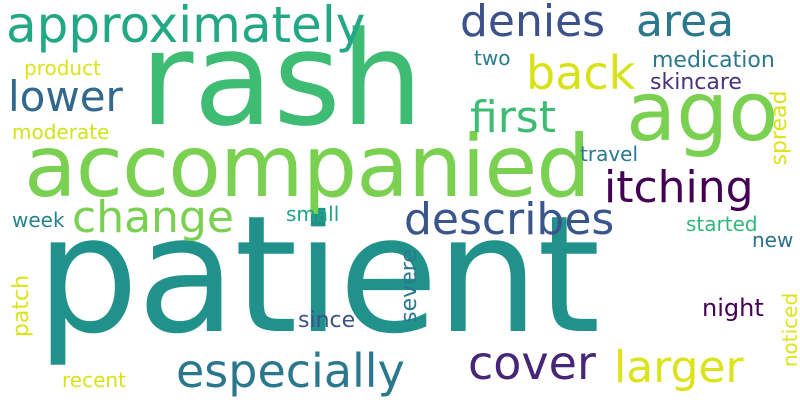 This screenshot has height=400, width=800. What do you see at coordinates (313, 214) in the screenshot?
I see `word-small: small` at bounding box center [313, 214].